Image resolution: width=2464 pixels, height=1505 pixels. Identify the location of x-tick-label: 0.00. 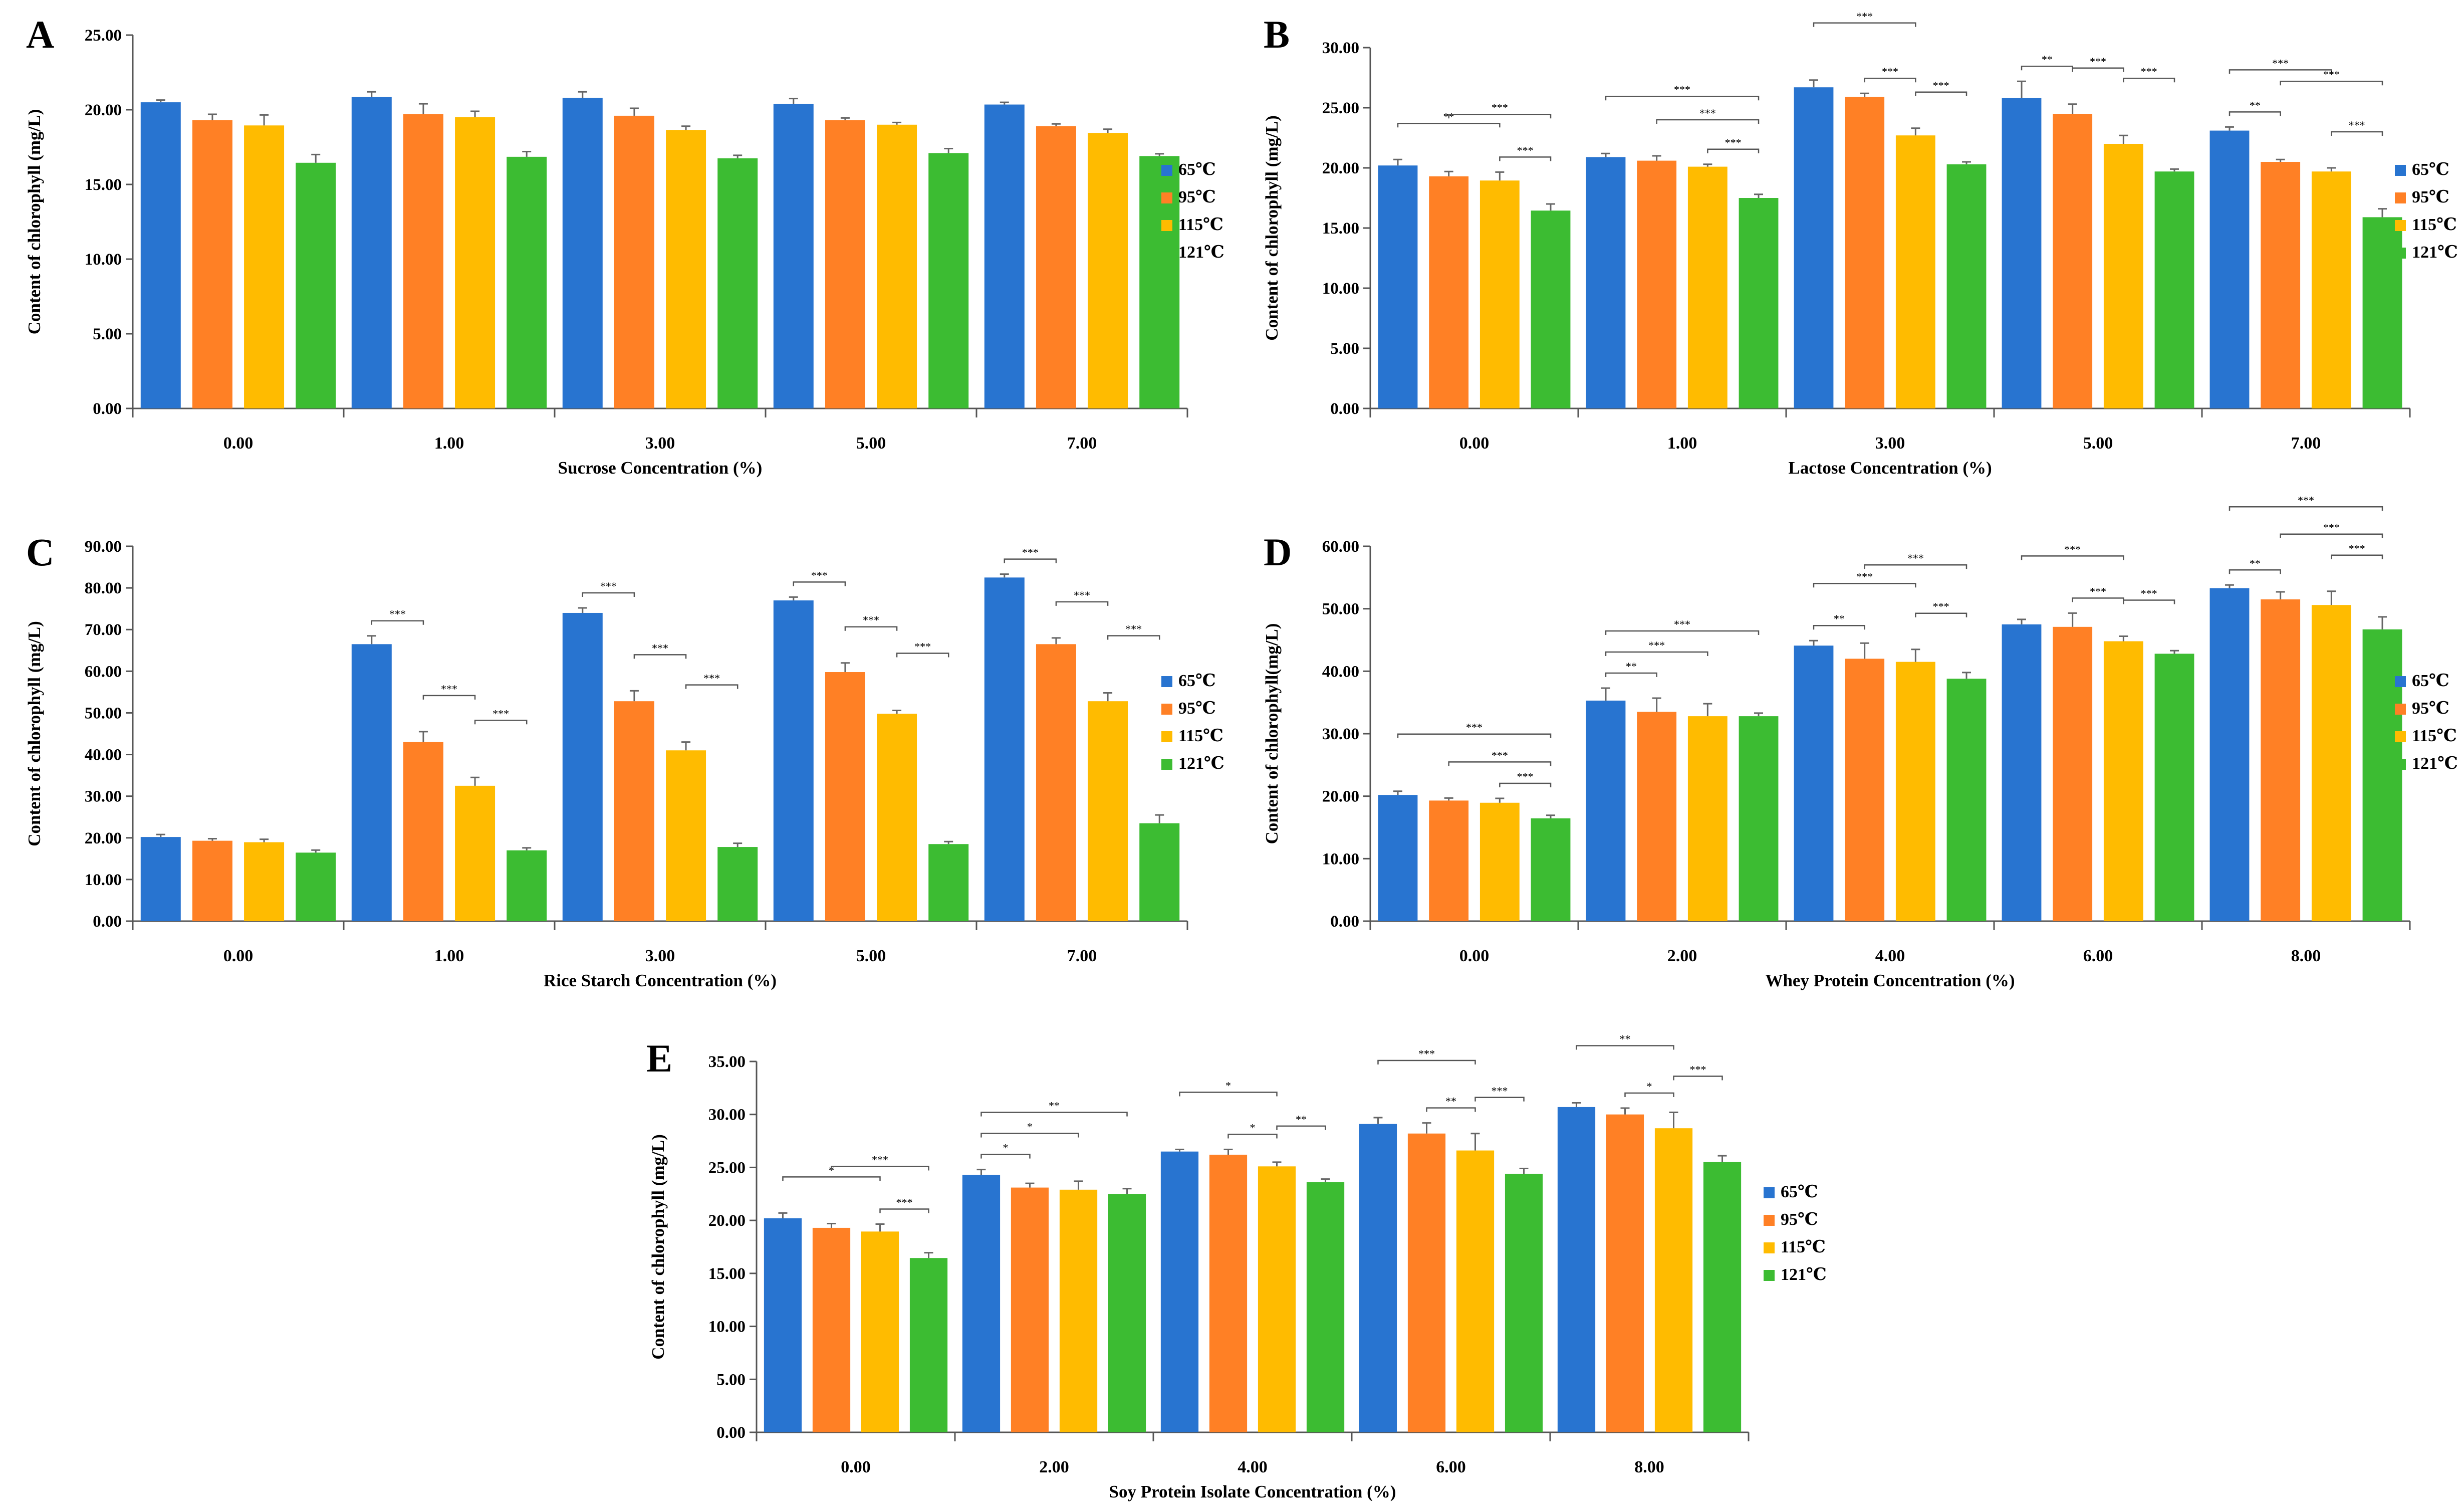
(1475, 443).